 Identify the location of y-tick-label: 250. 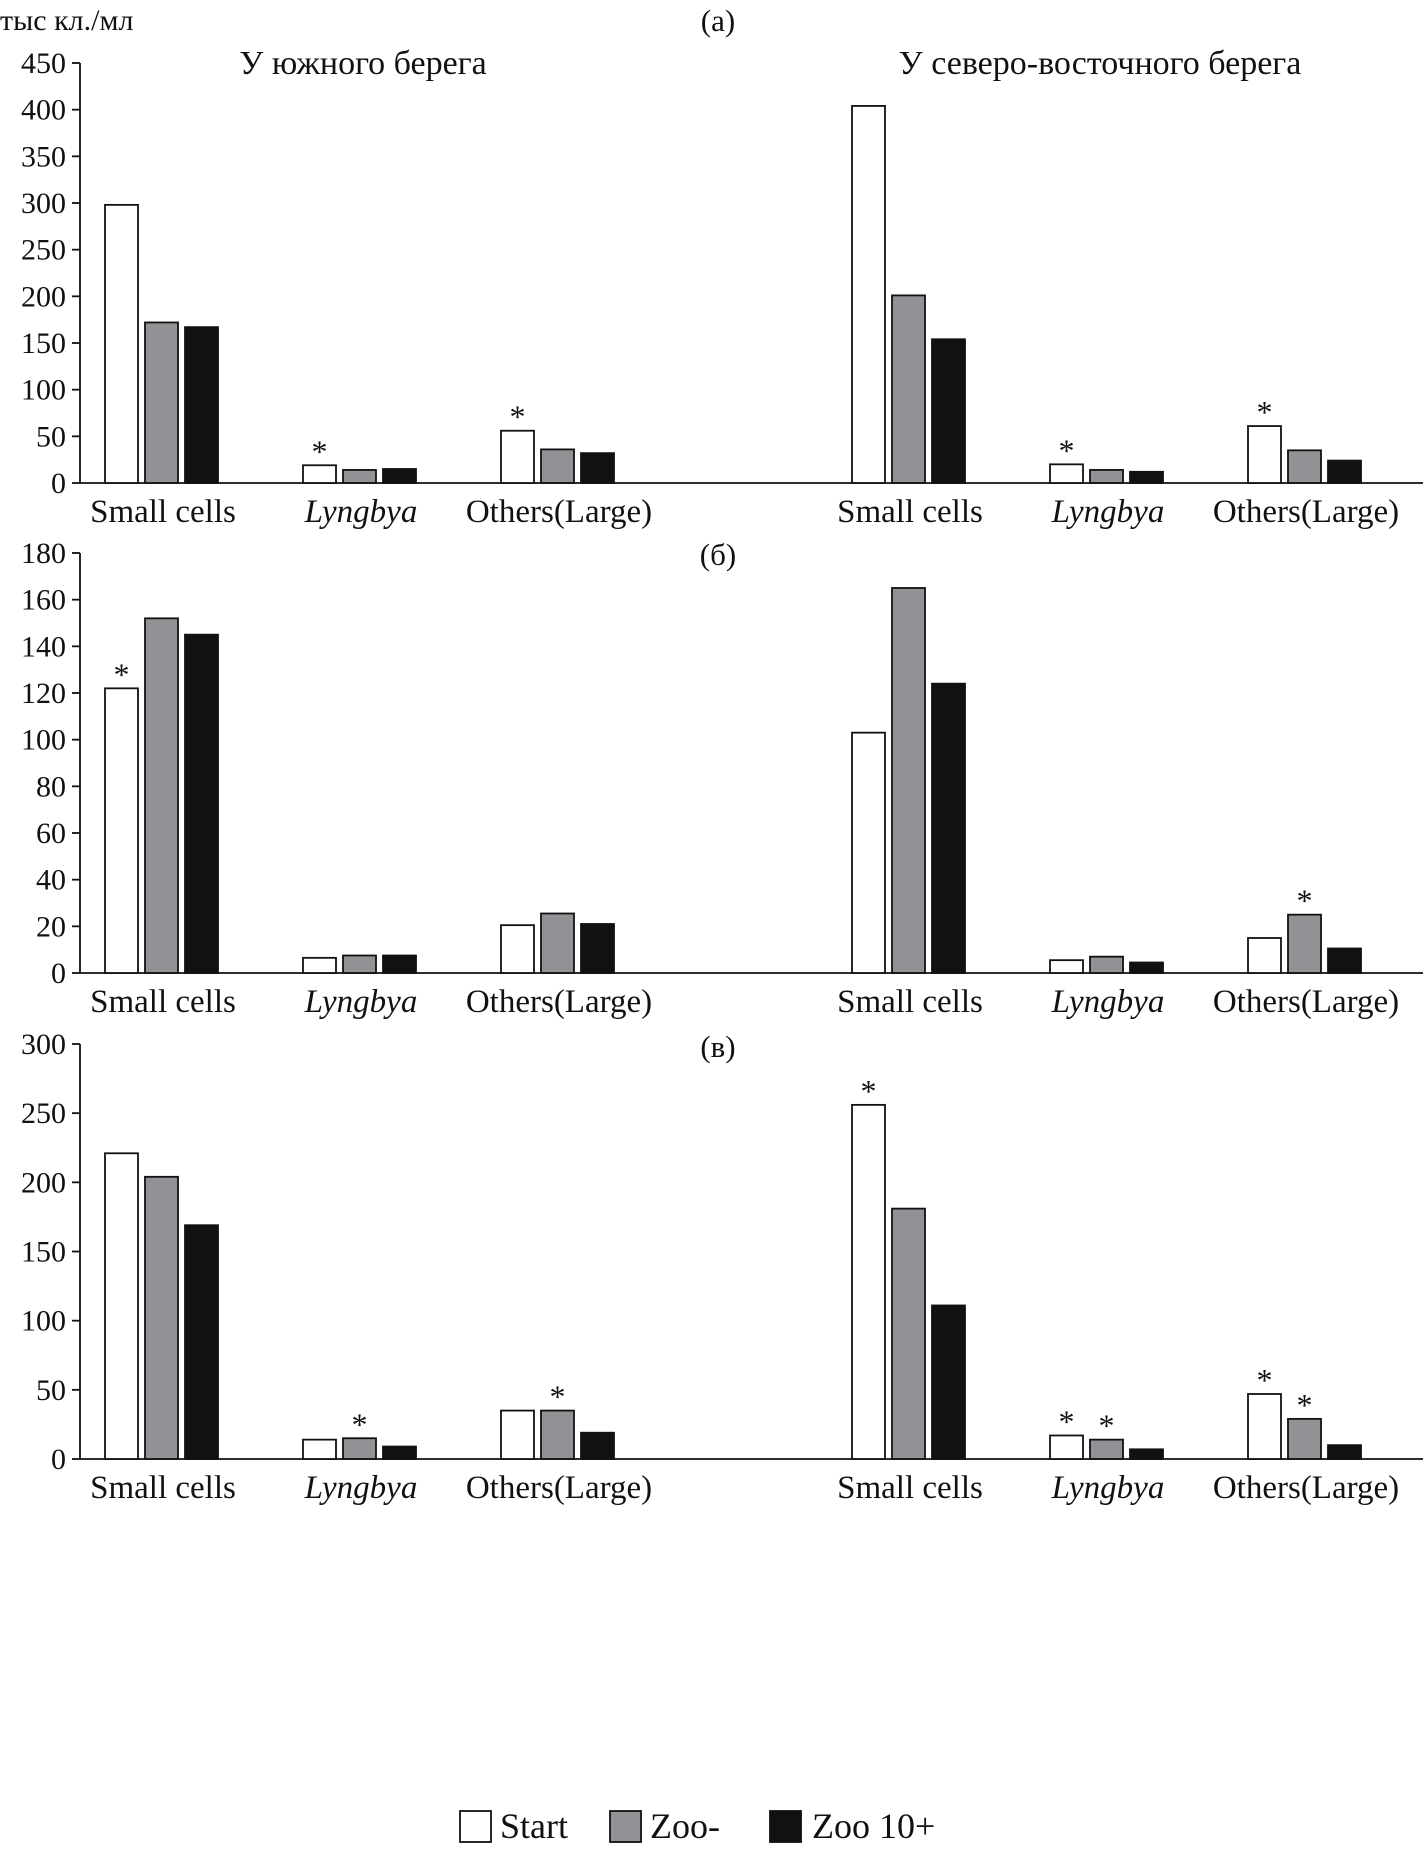
(43, 1113).